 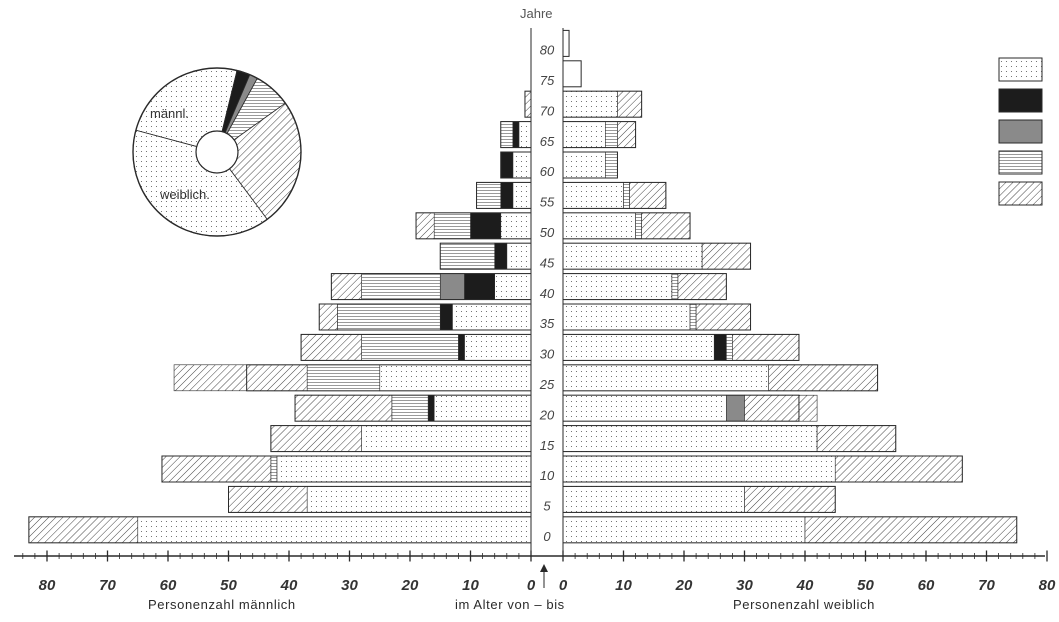 I want to click on bar-female-30-34-diagonal-hatch, so click(x=766, y=347).